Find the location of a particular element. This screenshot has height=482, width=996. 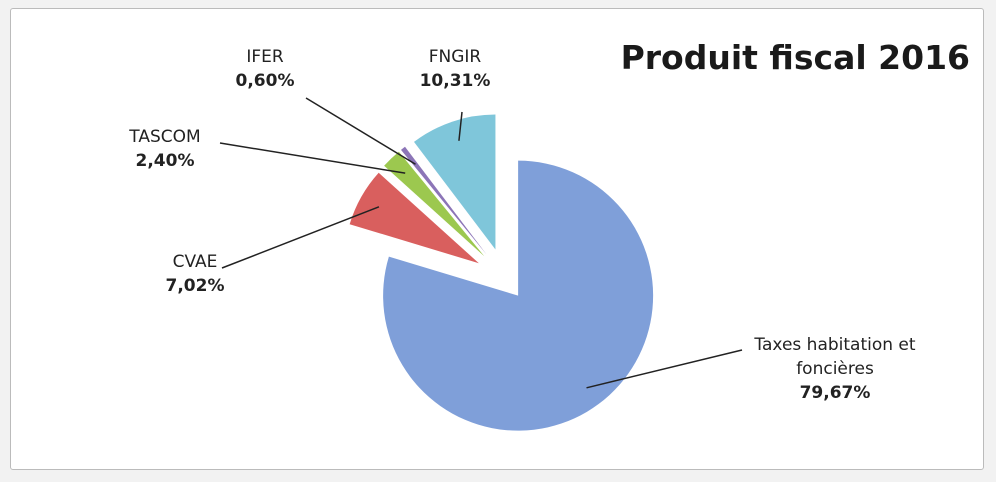

chart-title: Produit fiscal 2016 is located at coordinates (795, 57).